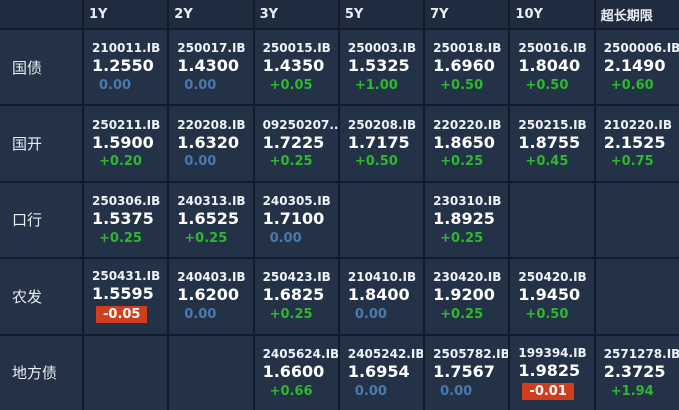 The height and width of the screenshot is (410, 679). Describe the element at coordinates (211, 124) in the screenshot. I see `bond-code: 220208.IB` at that location.